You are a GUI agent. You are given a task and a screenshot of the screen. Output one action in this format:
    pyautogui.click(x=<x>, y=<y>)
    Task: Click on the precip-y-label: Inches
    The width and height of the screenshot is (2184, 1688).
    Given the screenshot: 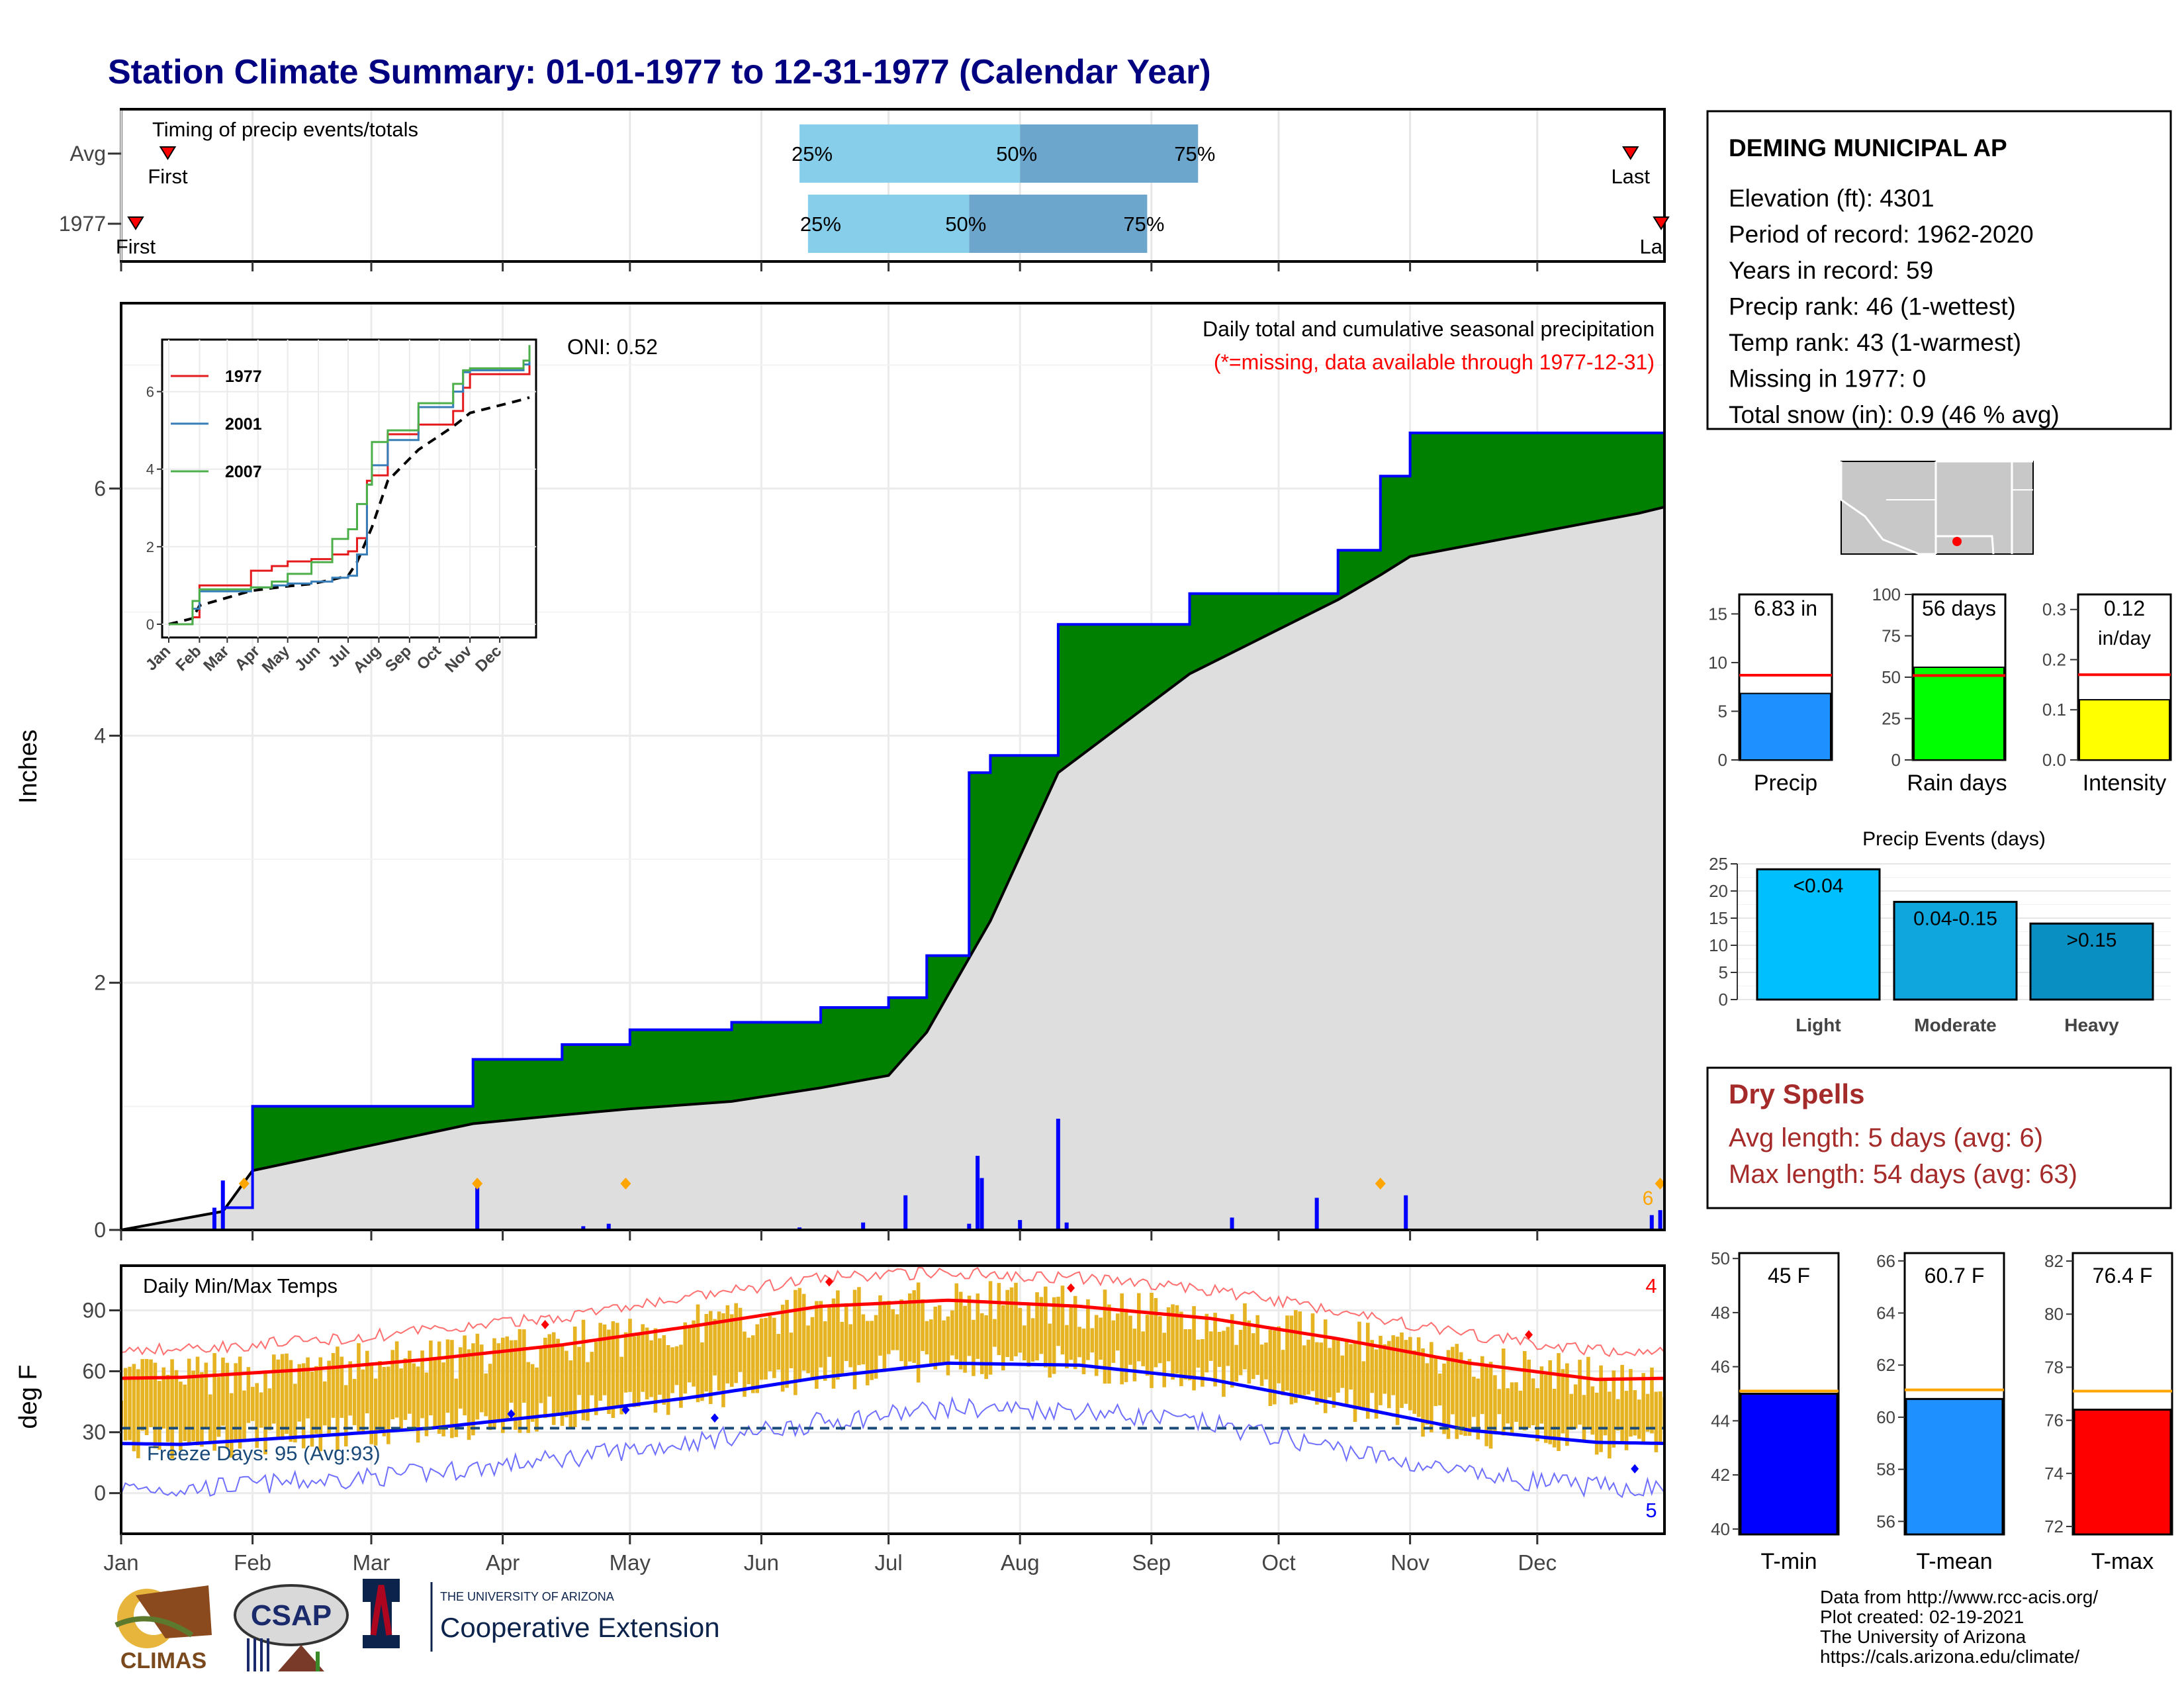 What is the action you would take?
    pyautogui.click(x=28, y=766)
    